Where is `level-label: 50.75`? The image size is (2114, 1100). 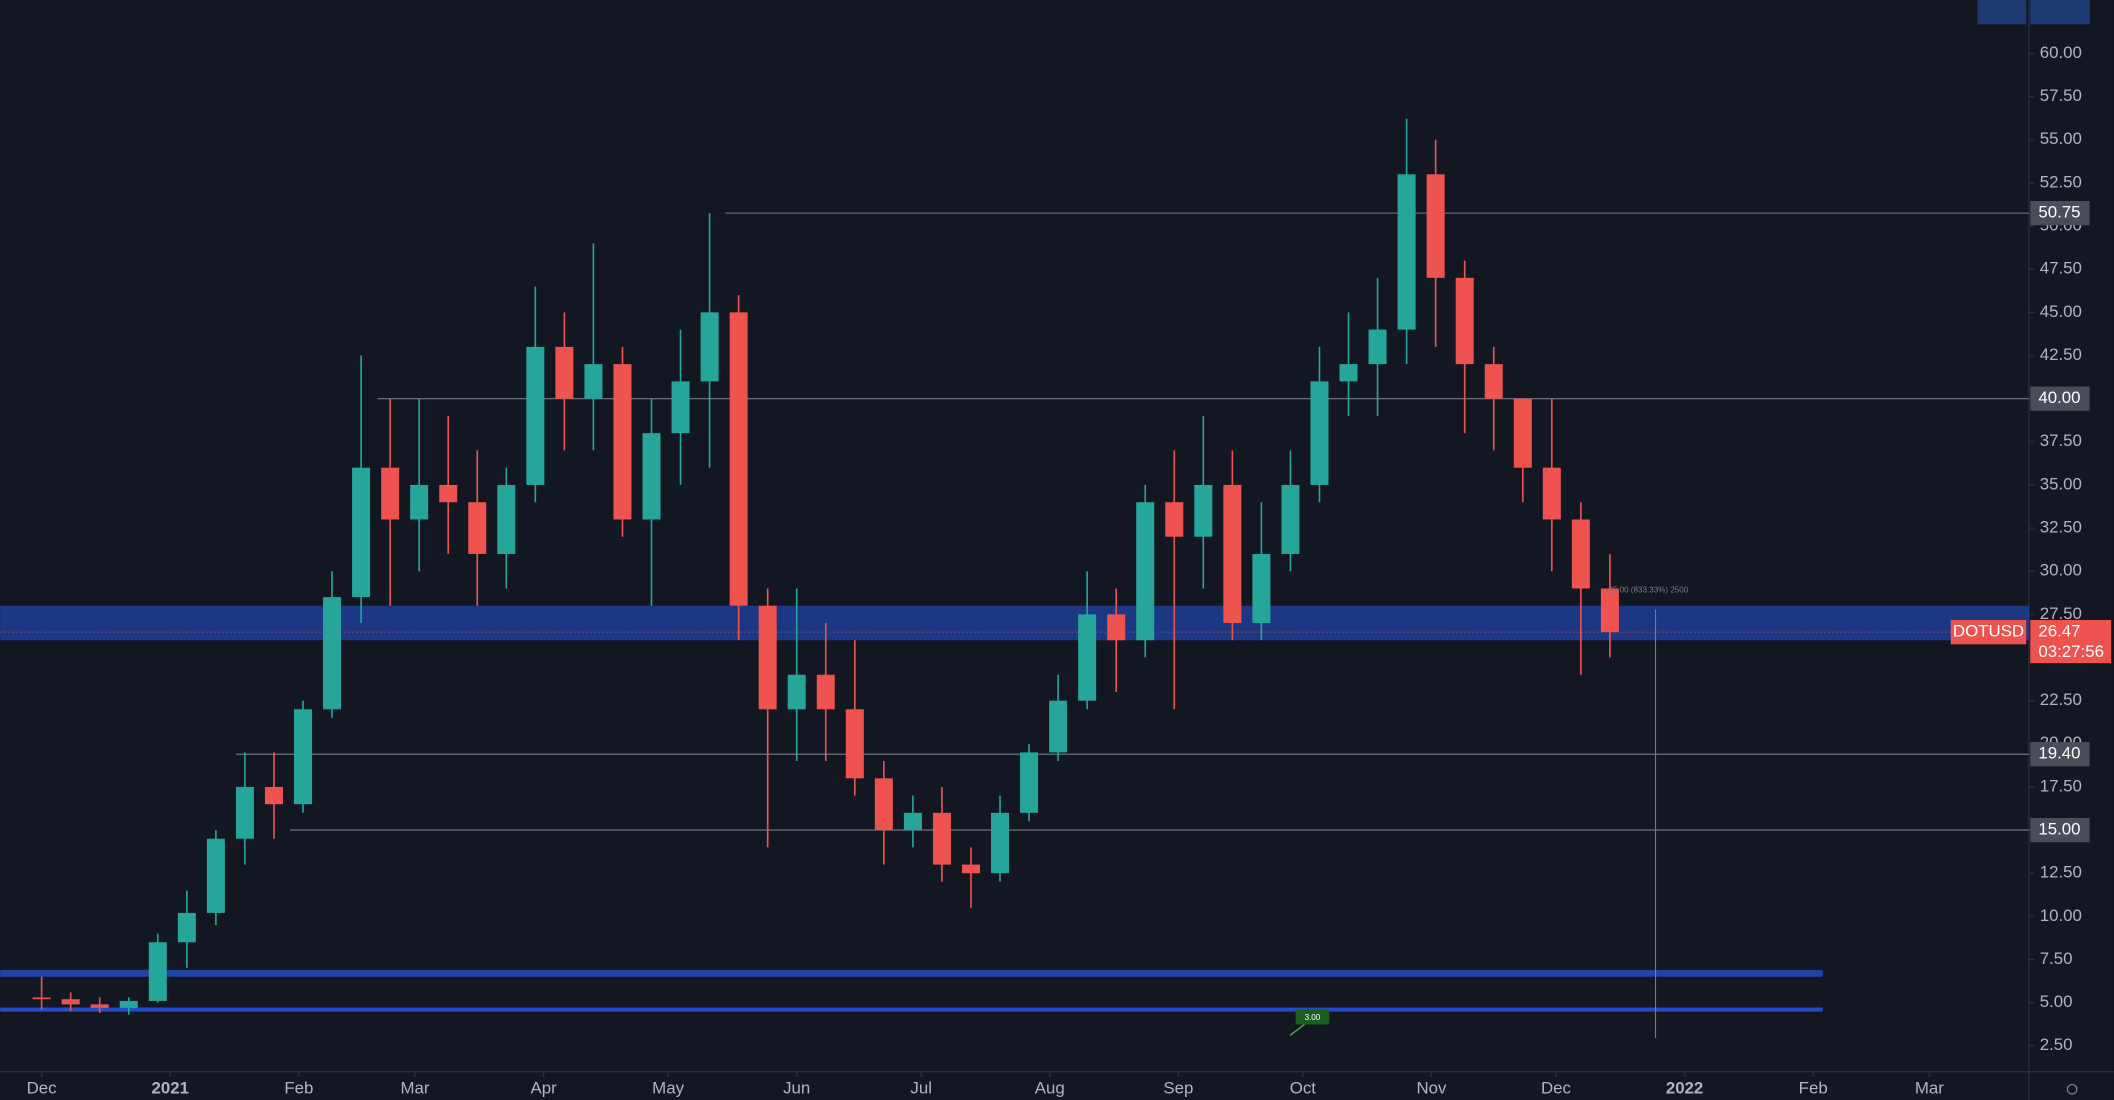
level-label: 50.75 is located at coordinates (2059, 212).